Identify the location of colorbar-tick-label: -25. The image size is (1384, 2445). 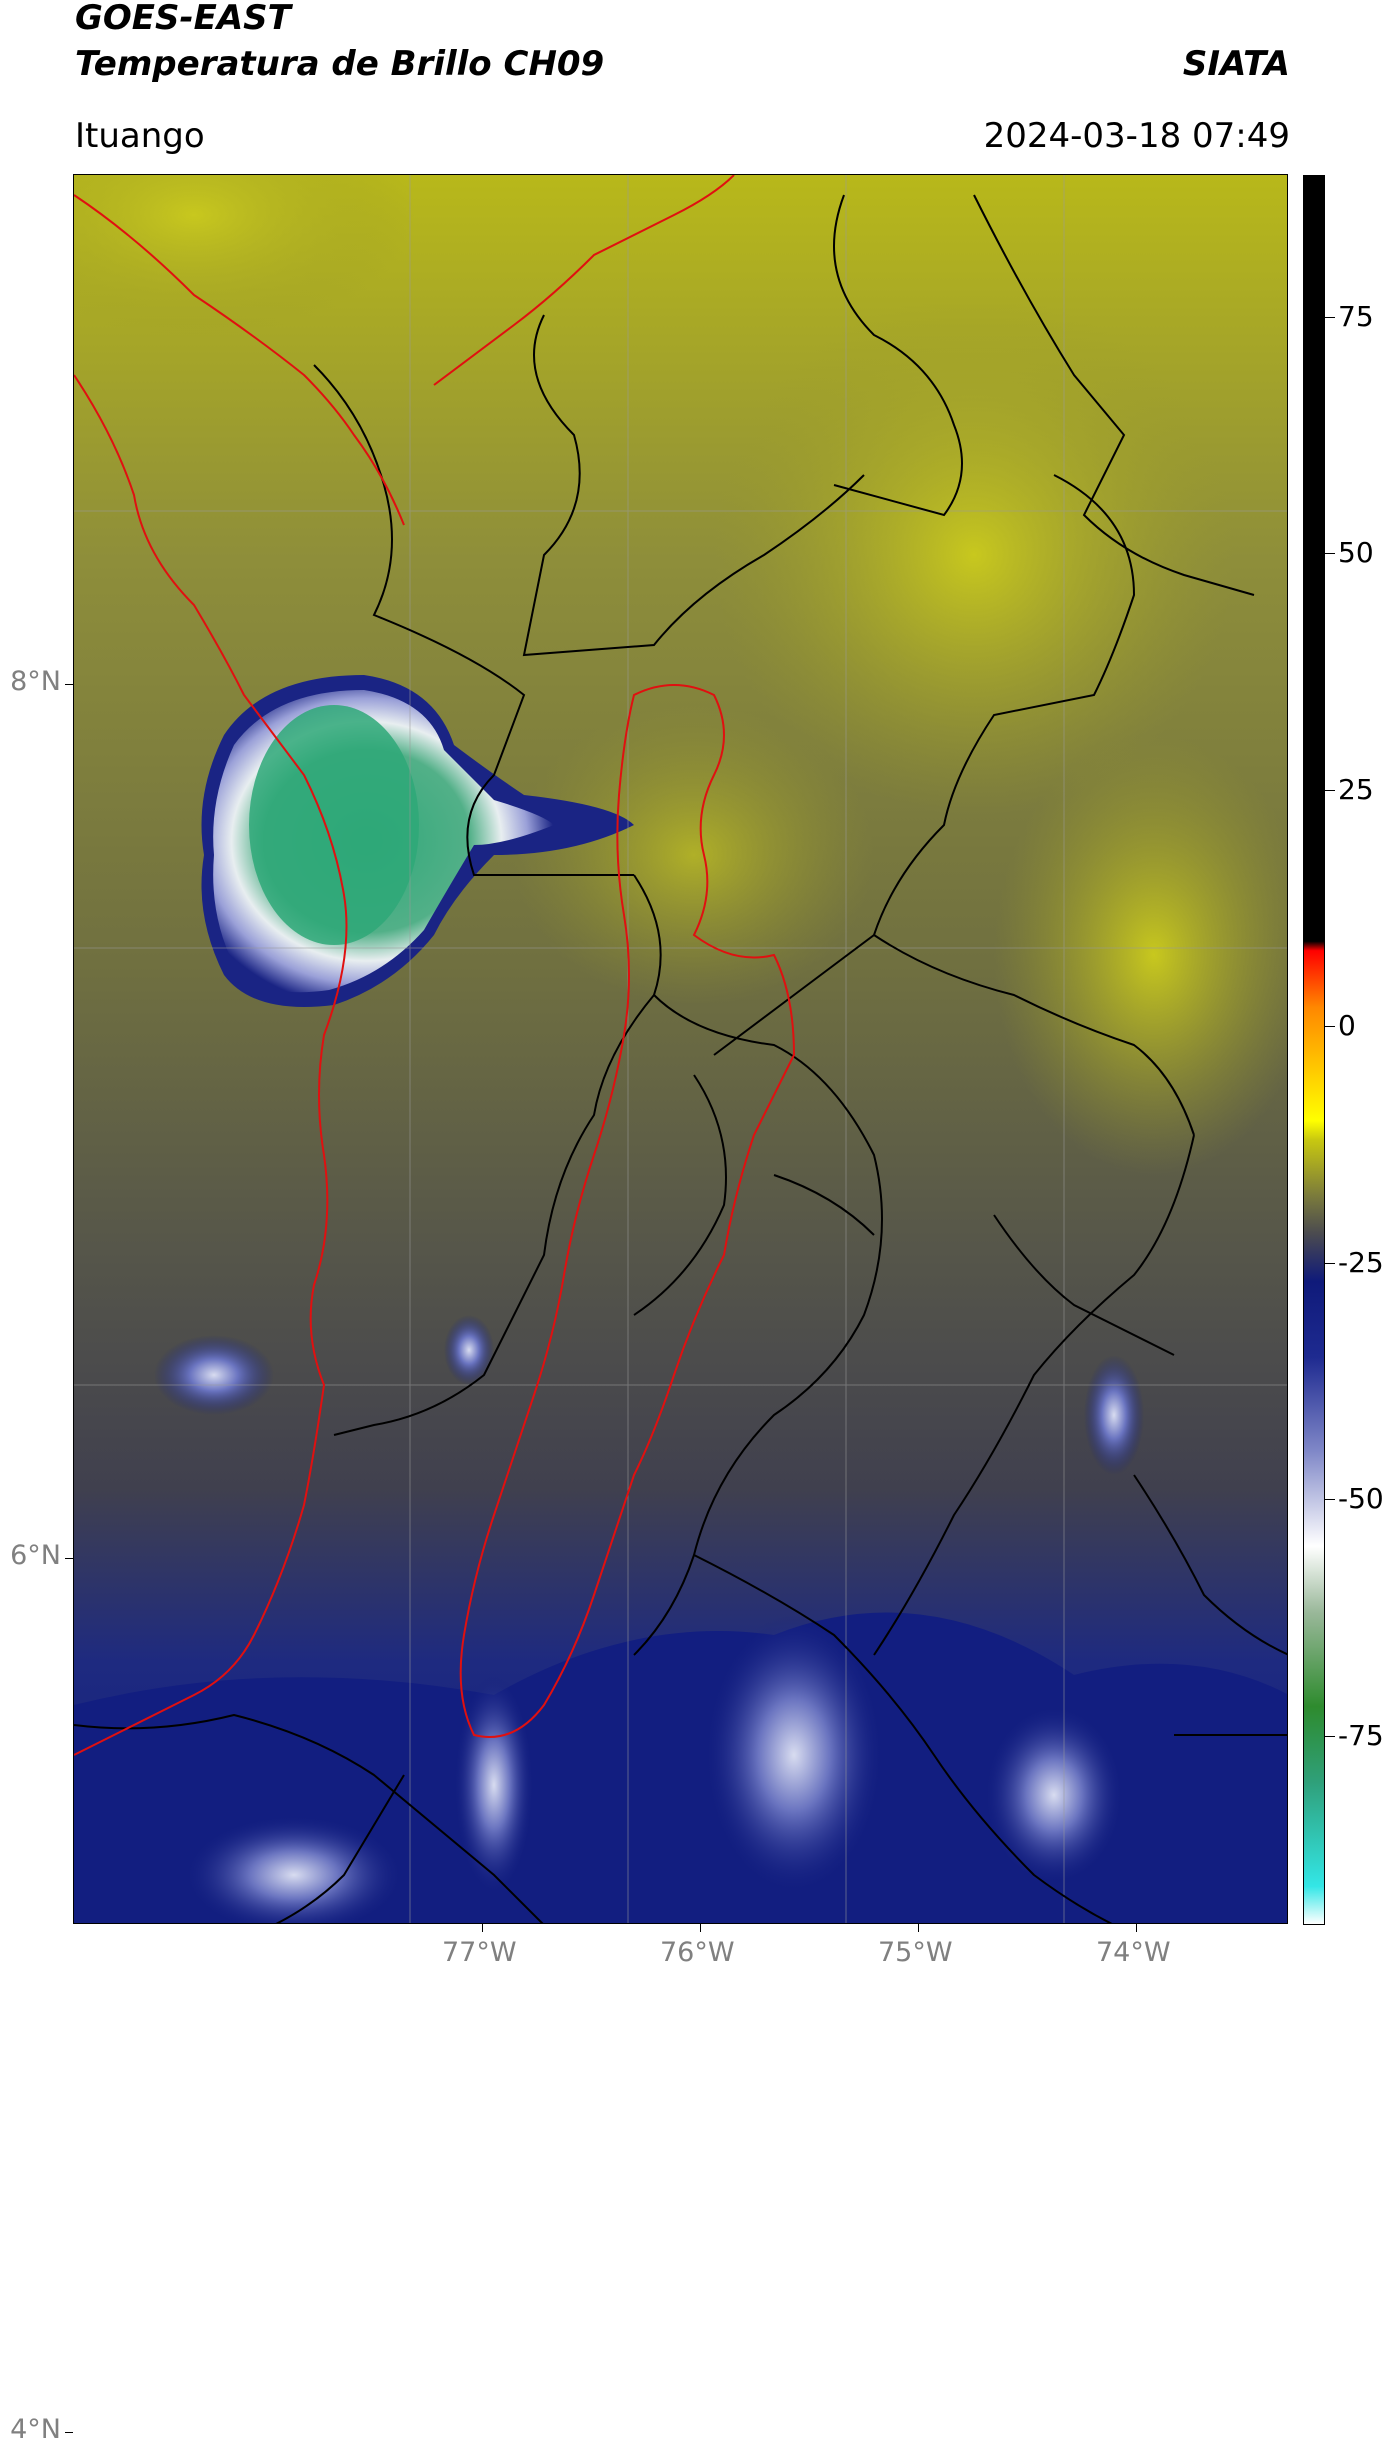
(1361, 1262).